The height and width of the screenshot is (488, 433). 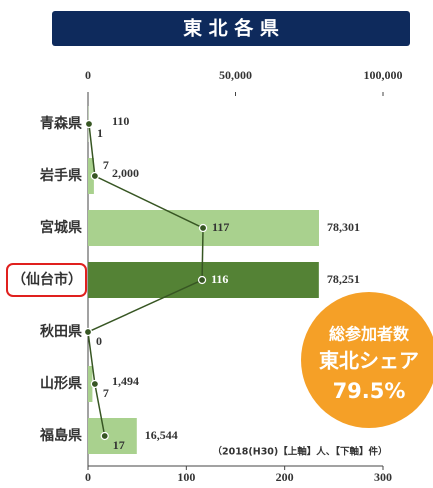 I want to click on bar-value-label: 78,251, so click(x=343, y=279).